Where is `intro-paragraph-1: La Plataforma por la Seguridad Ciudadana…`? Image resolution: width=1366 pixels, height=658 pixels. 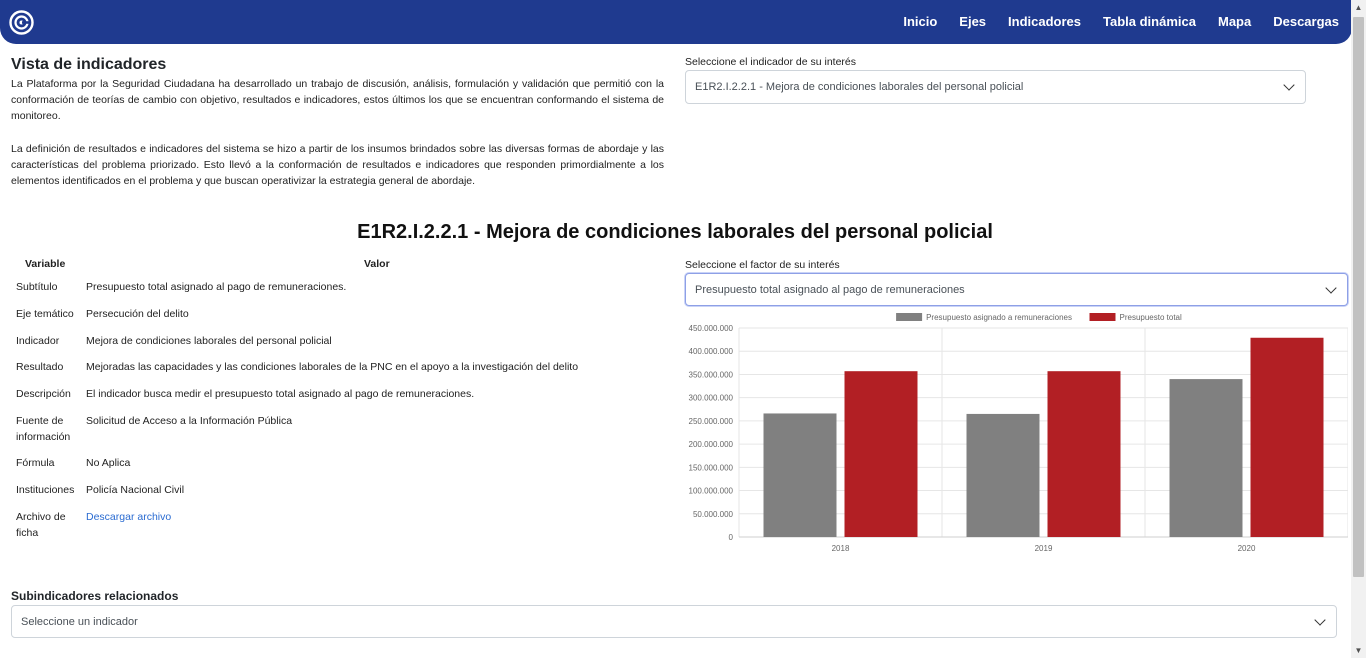
intro-paragraph-1: La Plataforma por la Seguridad Ciudadana… is located at coordinates (337, 100).